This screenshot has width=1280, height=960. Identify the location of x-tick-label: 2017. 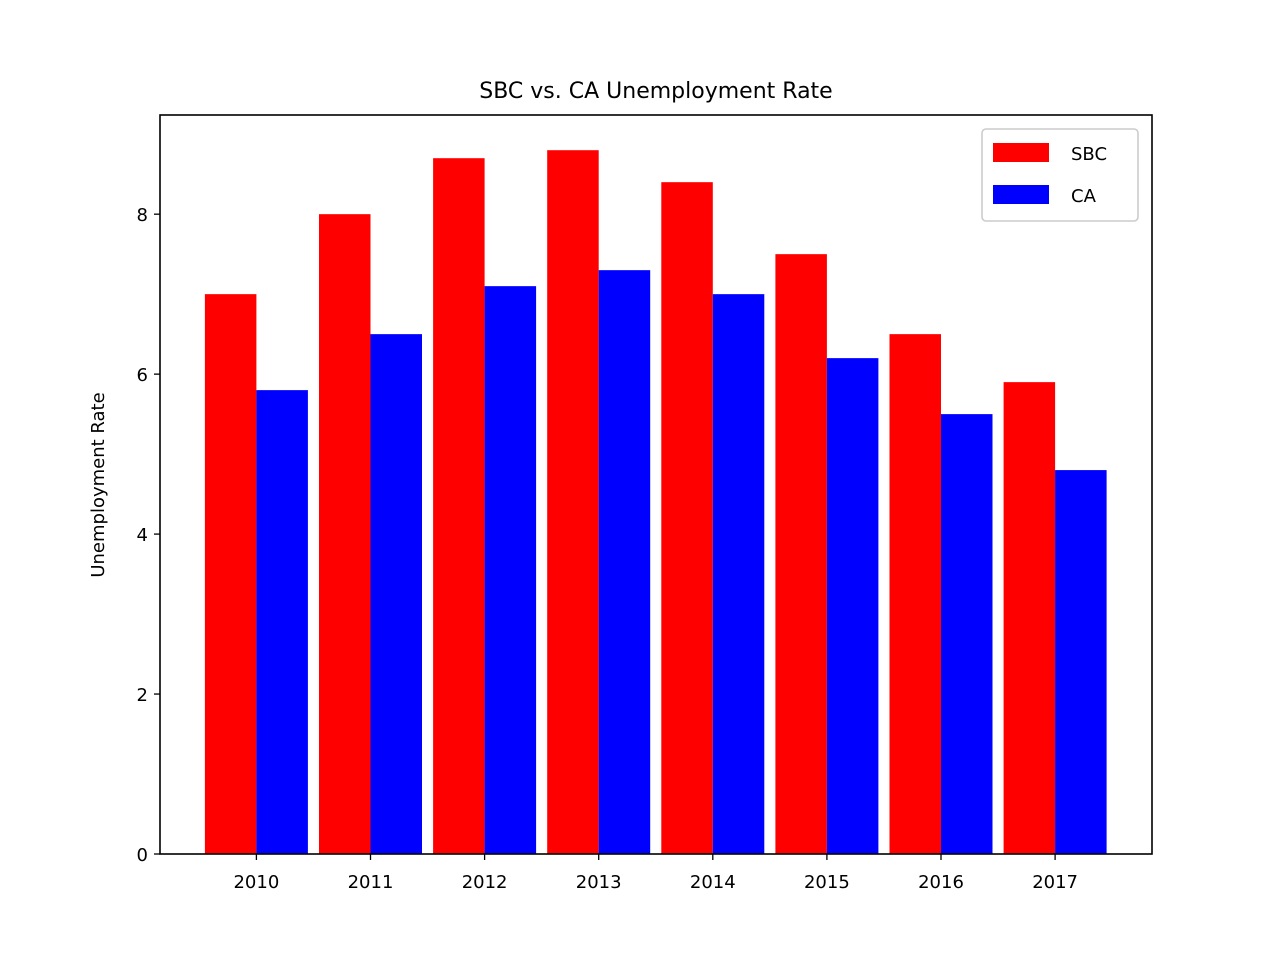
(1055, 882).